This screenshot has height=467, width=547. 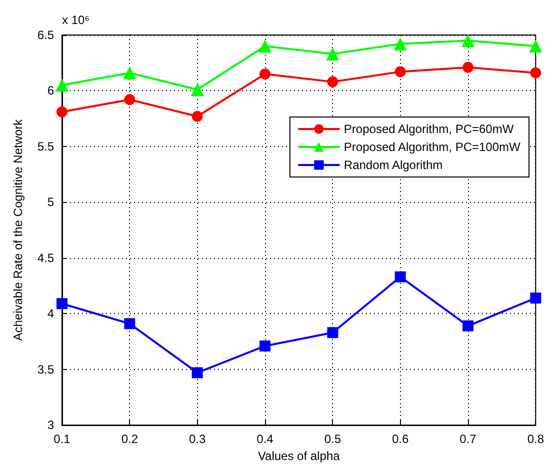 I want to click on y-axis-title: Acheivable Rate of the Cognitive Network, so click(x=18, y=229).